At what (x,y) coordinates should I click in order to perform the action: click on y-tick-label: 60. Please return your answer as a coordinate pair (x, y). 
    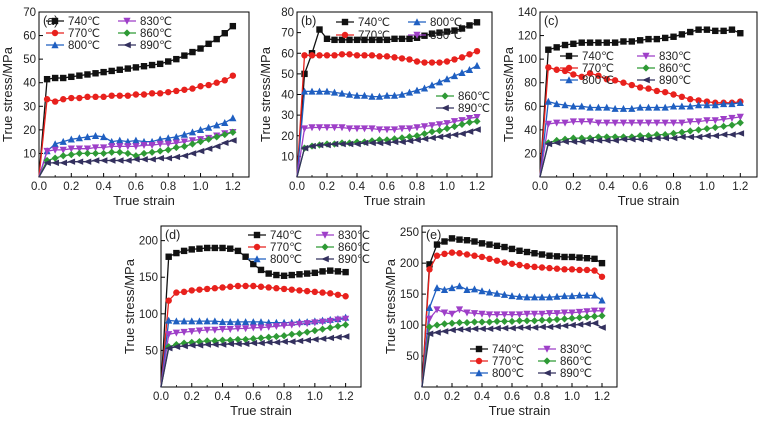
    Looking at the image, I should click on (29, 37).